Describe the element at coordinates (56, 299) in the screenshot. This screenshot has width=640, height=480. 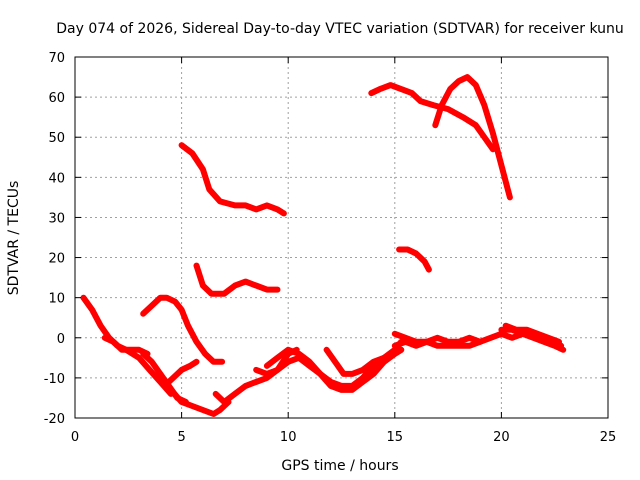
I see `y-tick-label: 10` at that location.